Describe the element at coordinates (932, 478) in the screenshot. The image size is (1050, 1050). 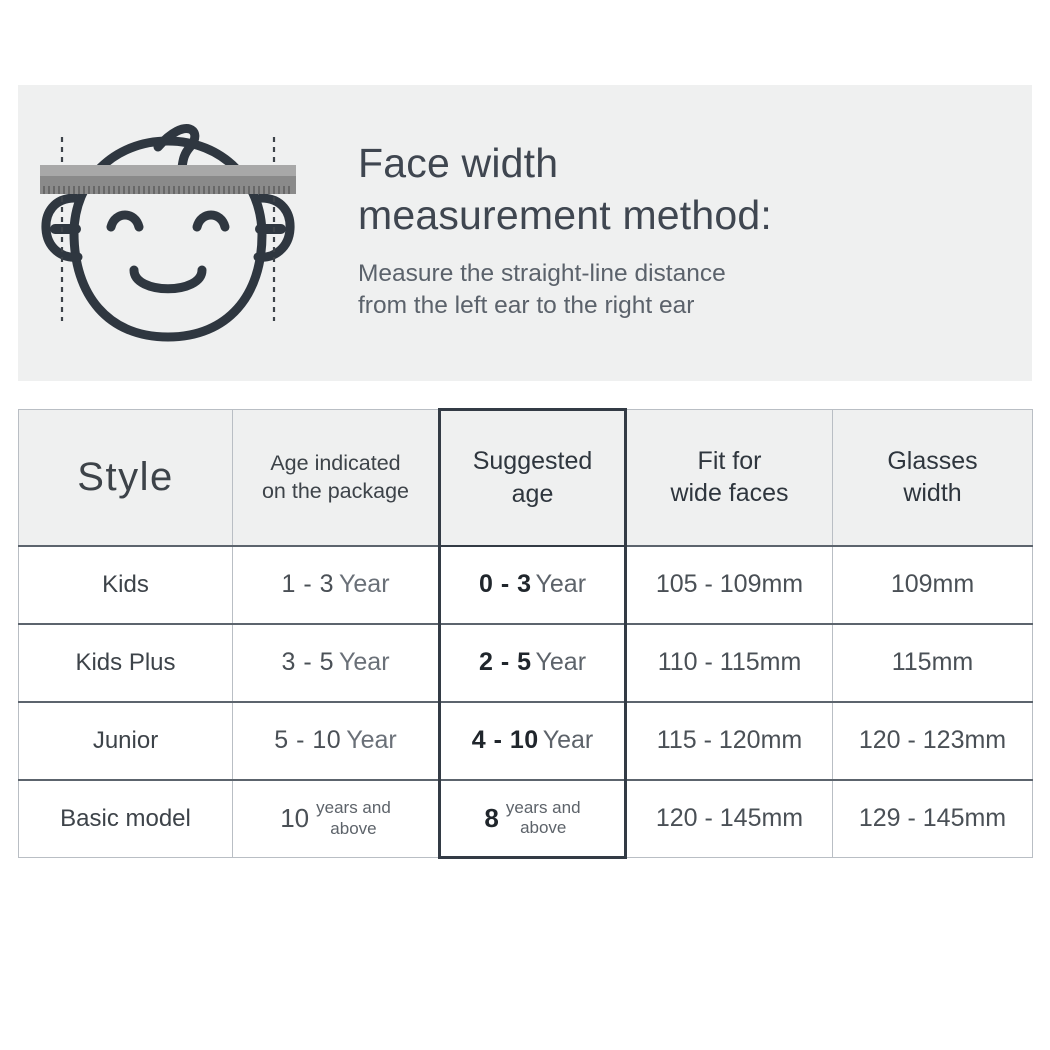
I see `header-glasses-width: Glasses width` at that location.